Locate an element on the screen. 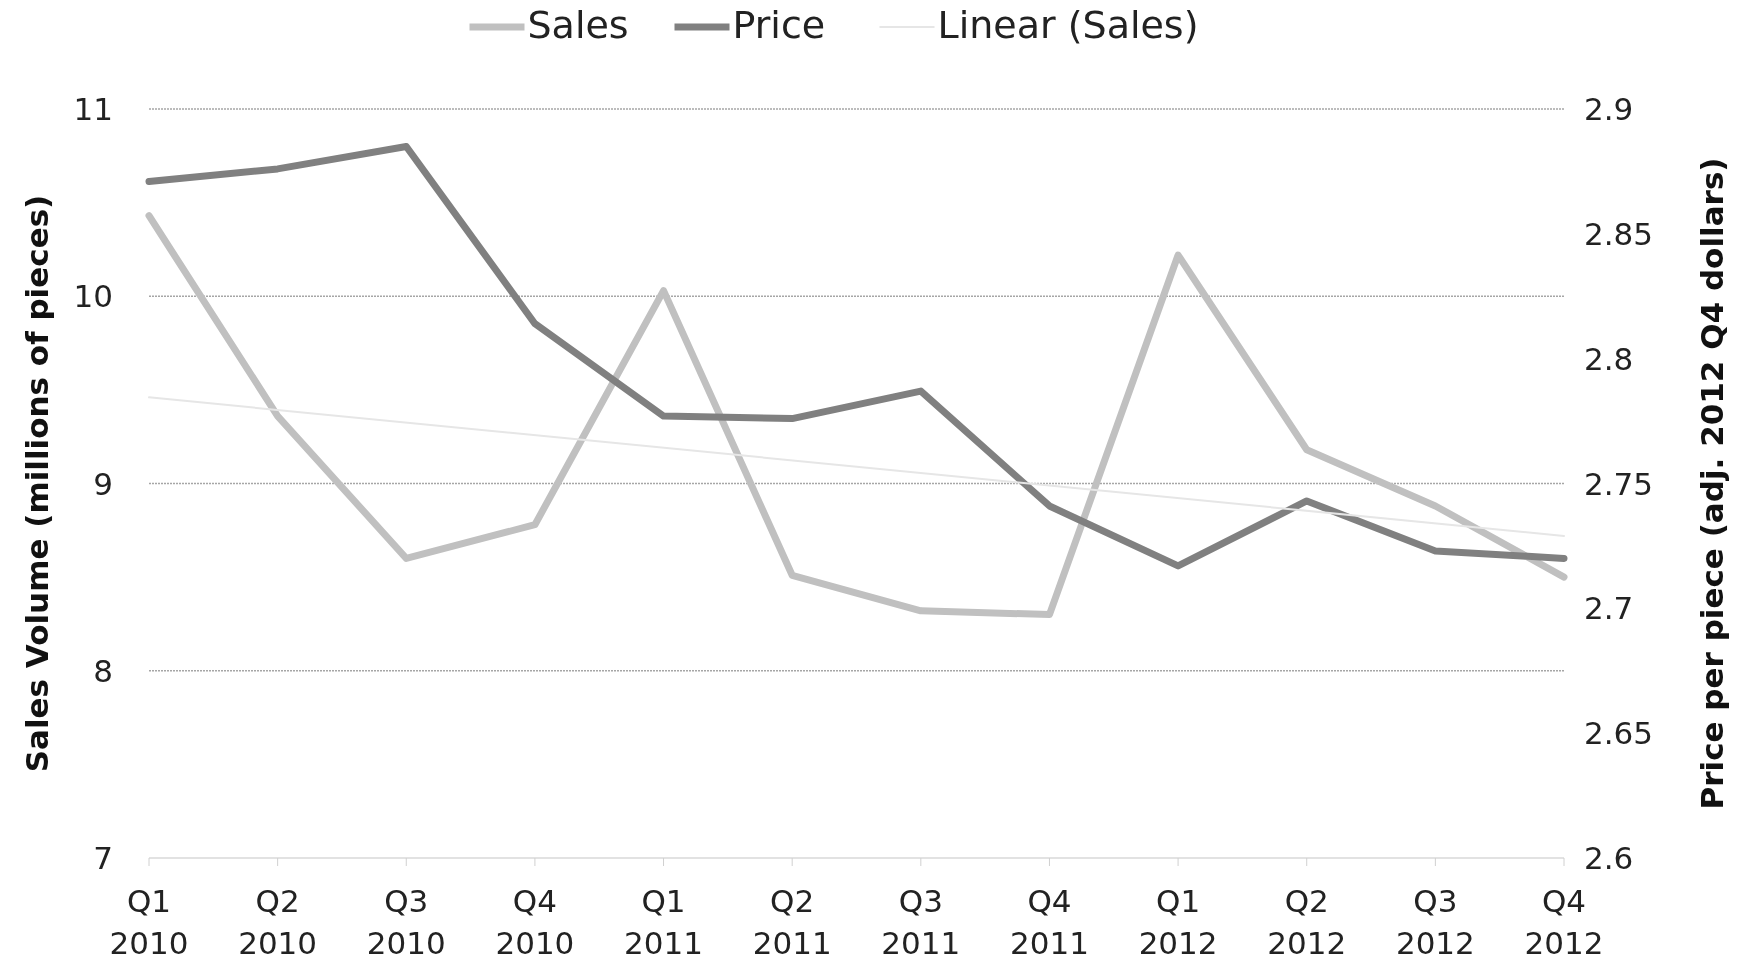 This screenshot has width=1743, height=965. x-tick-label: Q4 2012 is located at coordinates (1564, 922).